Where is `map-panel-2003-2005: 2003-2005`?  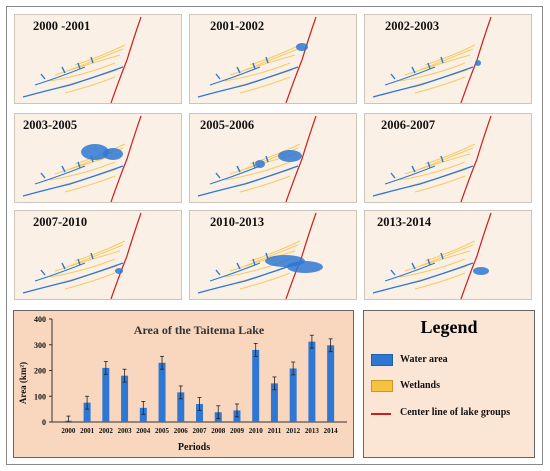
map-panel-2003-2005: 2003-2005 is located at coordinates (98, 158).